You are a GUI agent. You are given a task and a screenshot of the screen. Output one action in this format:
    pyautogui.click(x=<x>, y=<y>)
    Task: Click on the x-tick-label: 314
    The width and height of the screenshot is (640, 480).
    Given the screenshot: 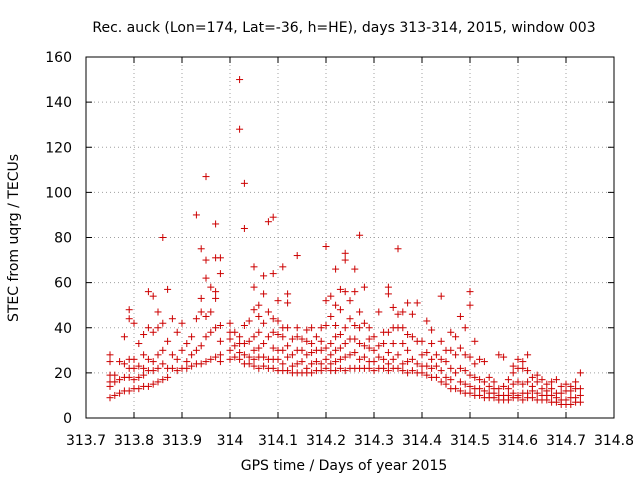 What is the action you would take?
    pyautogui.click(x=230, y=441)
    